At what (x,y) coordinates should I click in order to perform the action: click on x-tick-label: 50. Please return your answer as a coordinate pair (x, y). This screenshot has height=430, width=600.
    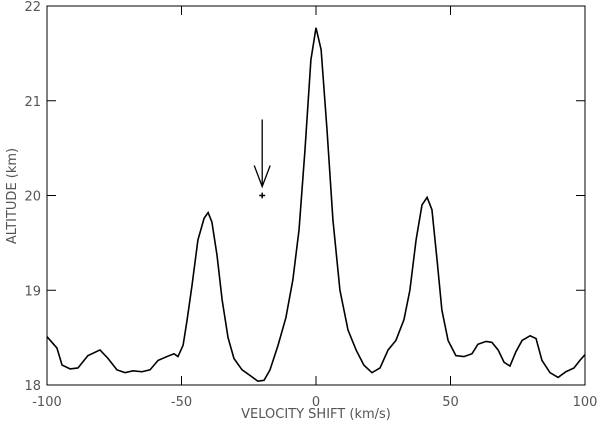
    Looking at the image, I should click on (450, 402).